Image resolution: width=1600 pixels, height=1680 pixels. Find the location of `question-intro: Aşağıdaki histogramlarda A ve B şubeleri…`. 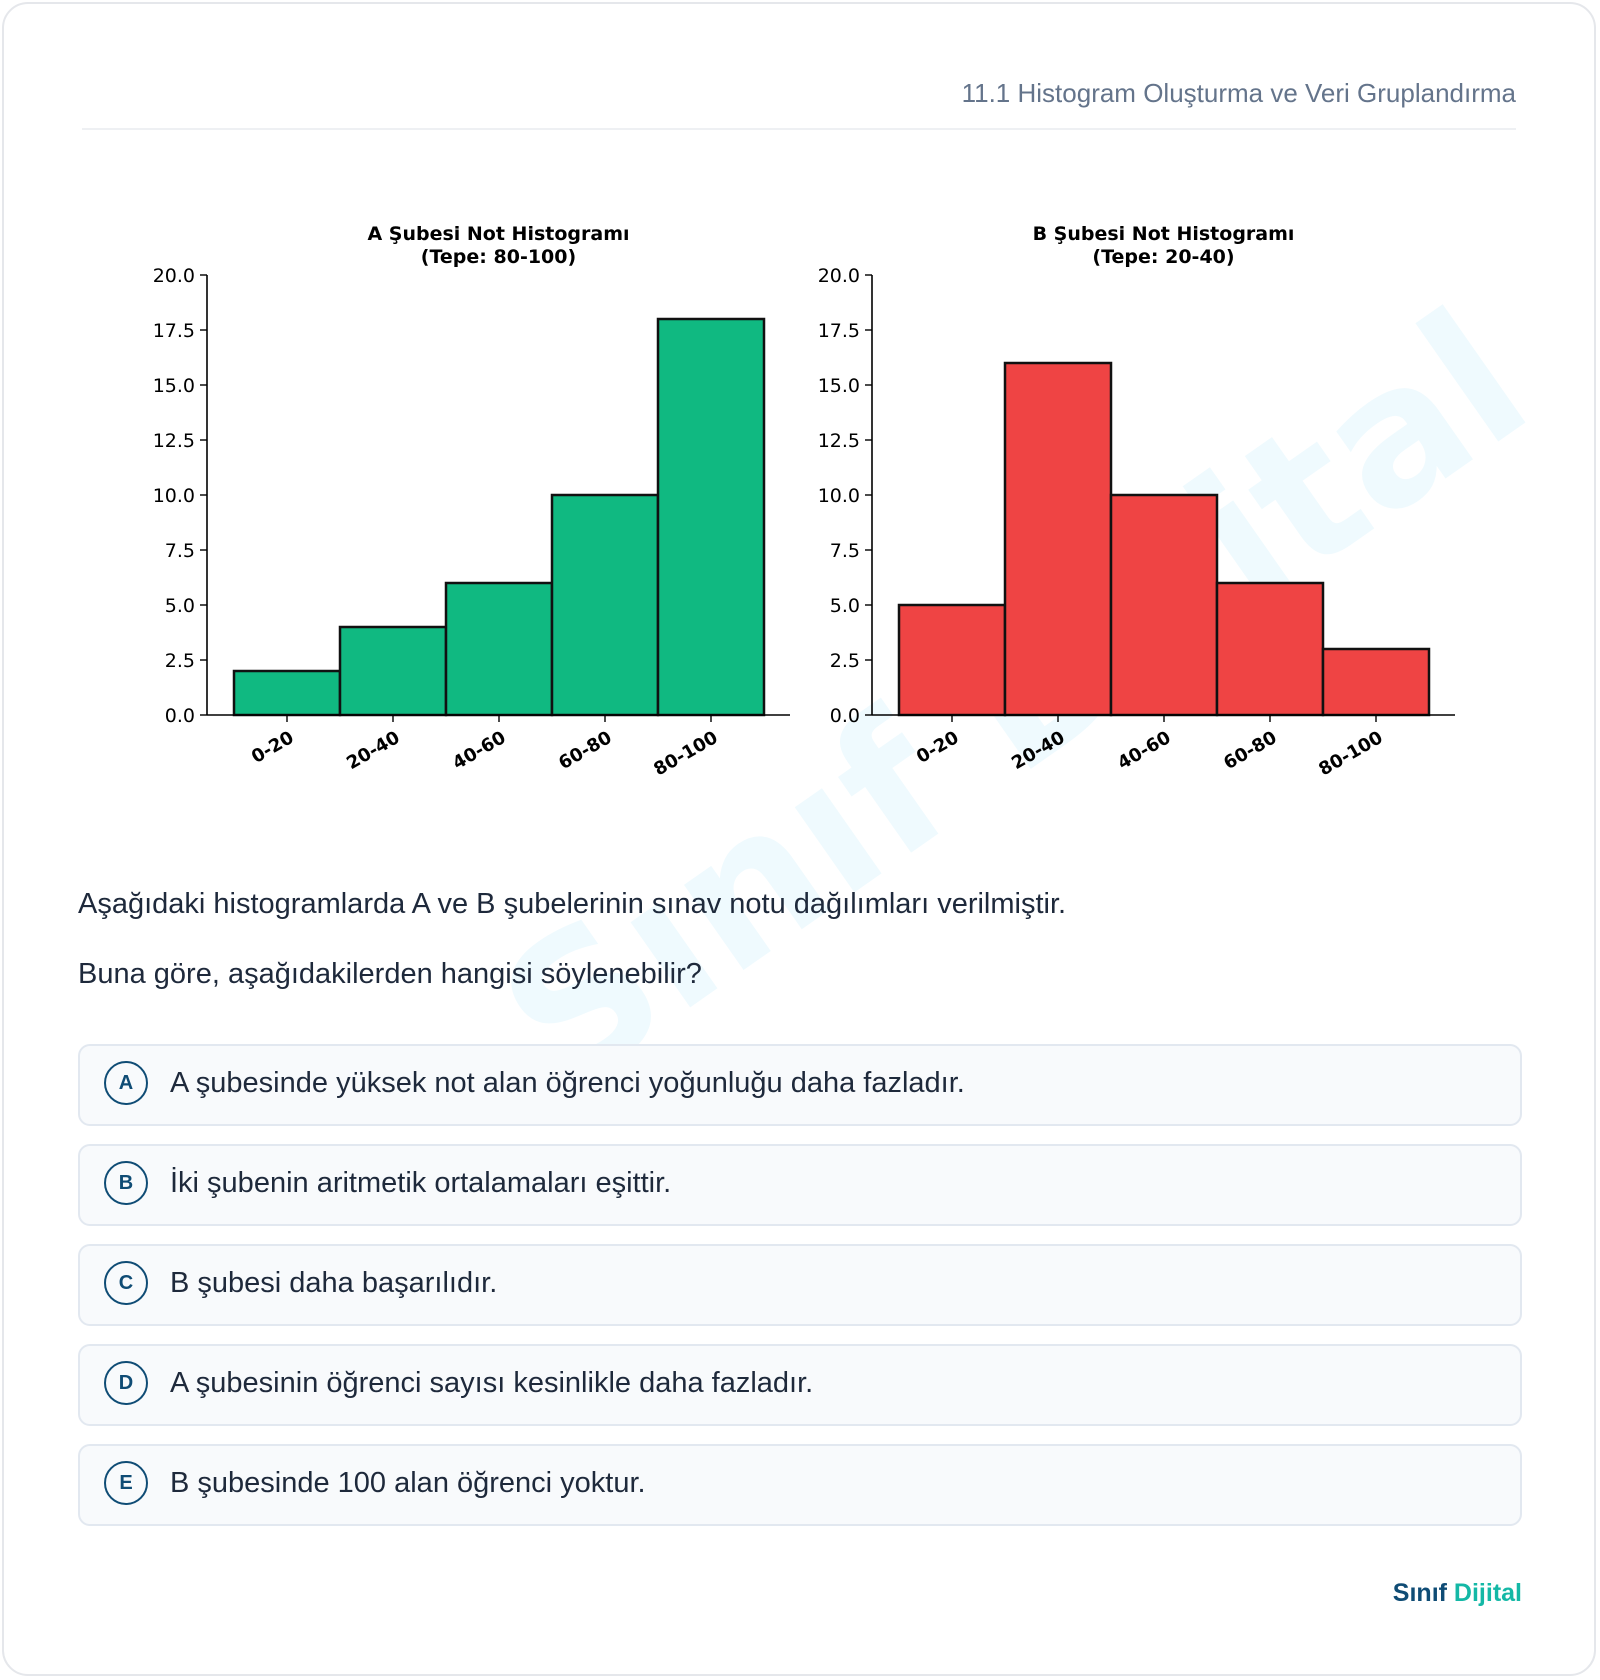

question-intro: Aşağıdaki histogramlarda A ve B şubeleri… is located at coordinates (572, 904).